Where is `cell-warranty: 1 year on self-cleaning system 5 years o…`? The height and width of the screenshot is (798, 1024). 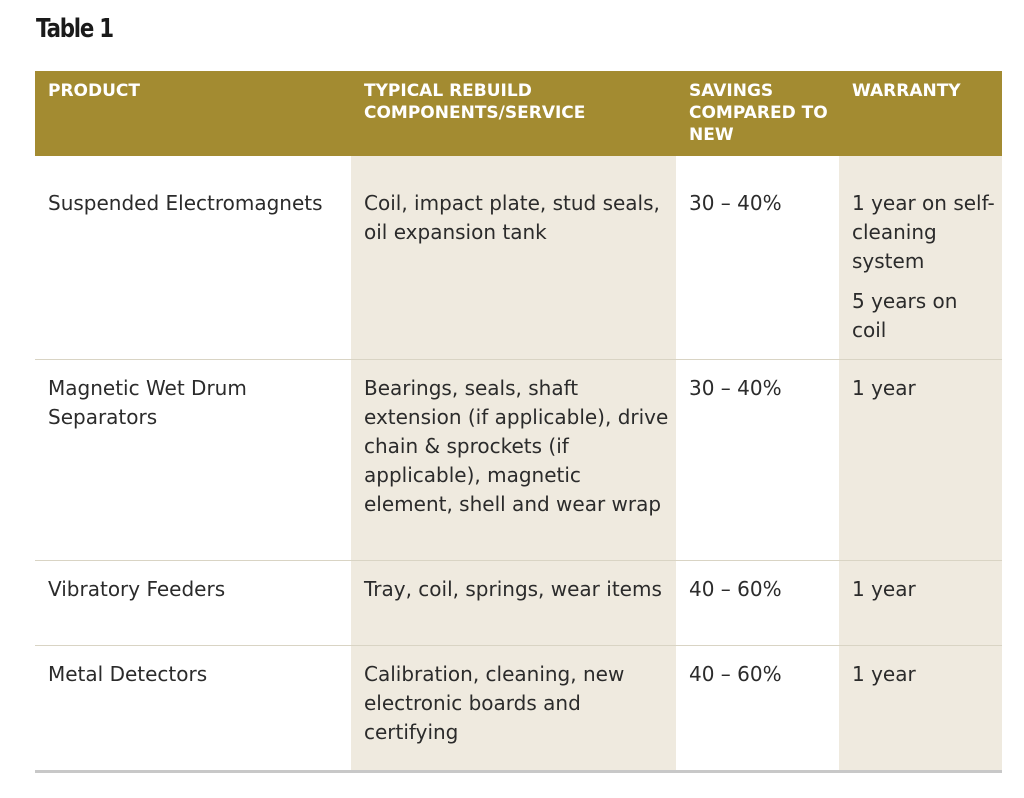 cell-warranty: 1 year on self-cleaning system 5 years o… is located at coordinates (920, 258).